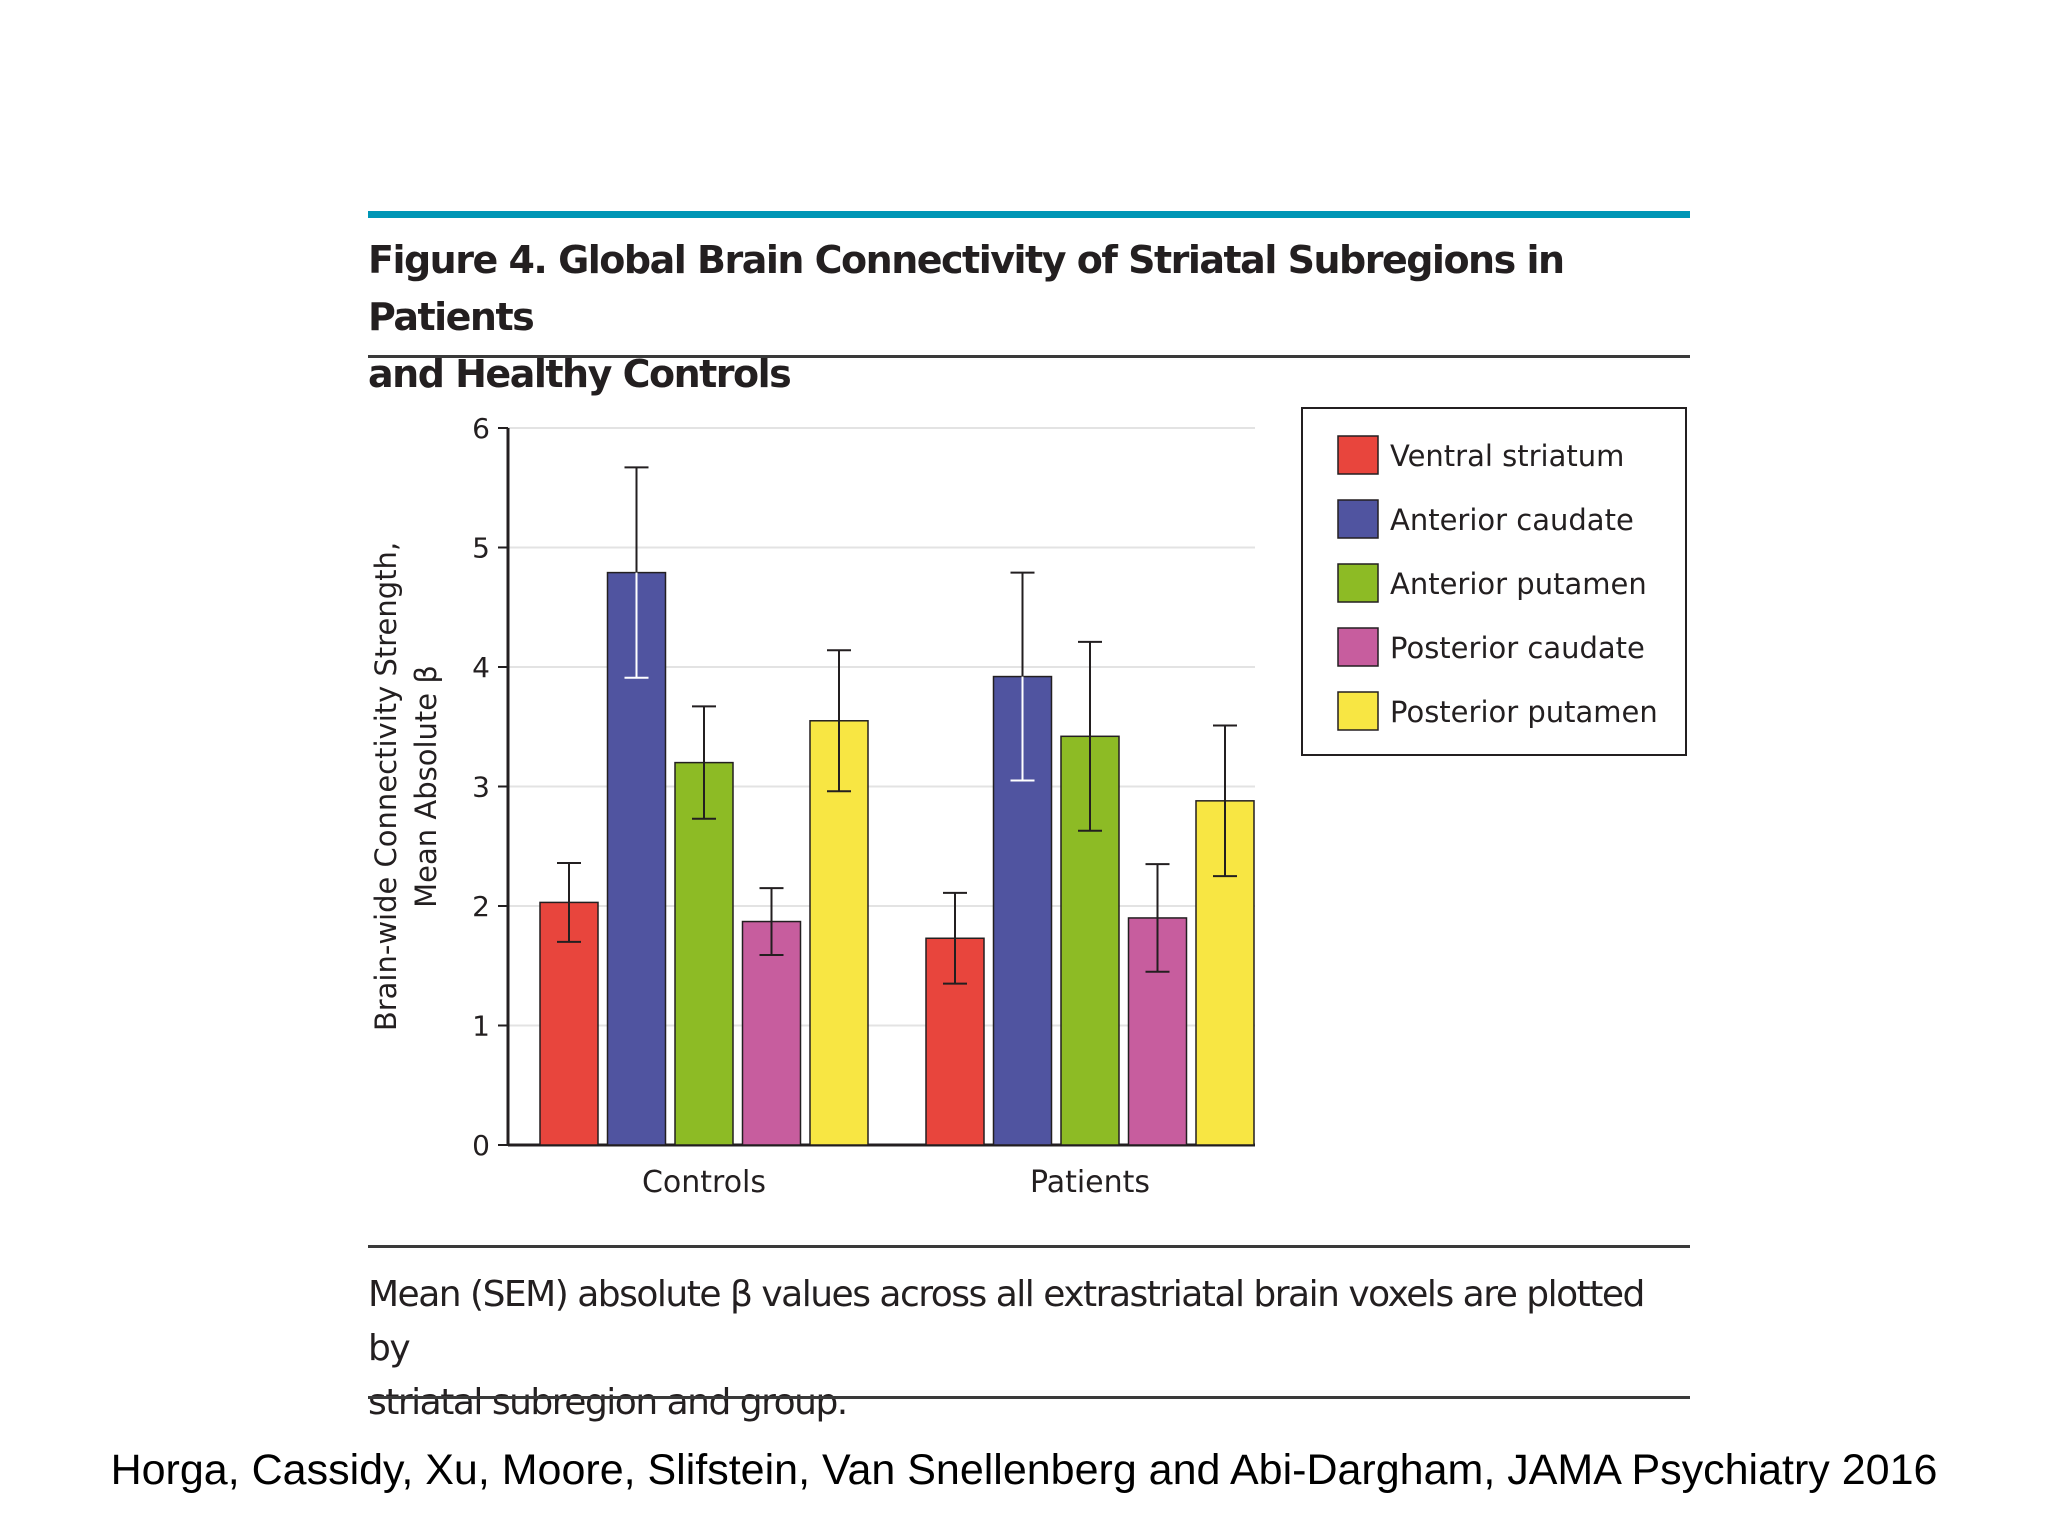  Describe the element at coordinates (481, 548) in the screenshot. I see `y-tick-label: 5` at that location.